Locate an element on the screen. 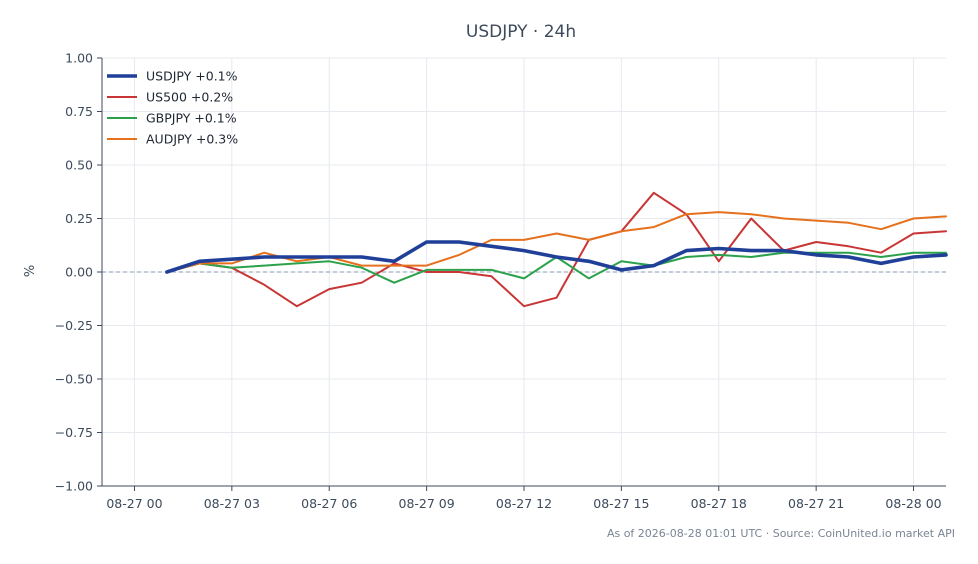 Image resolution: width=978 pixels, height=564 pixels. y-tick-label: −1.00 is located at coordinates (74, 486).